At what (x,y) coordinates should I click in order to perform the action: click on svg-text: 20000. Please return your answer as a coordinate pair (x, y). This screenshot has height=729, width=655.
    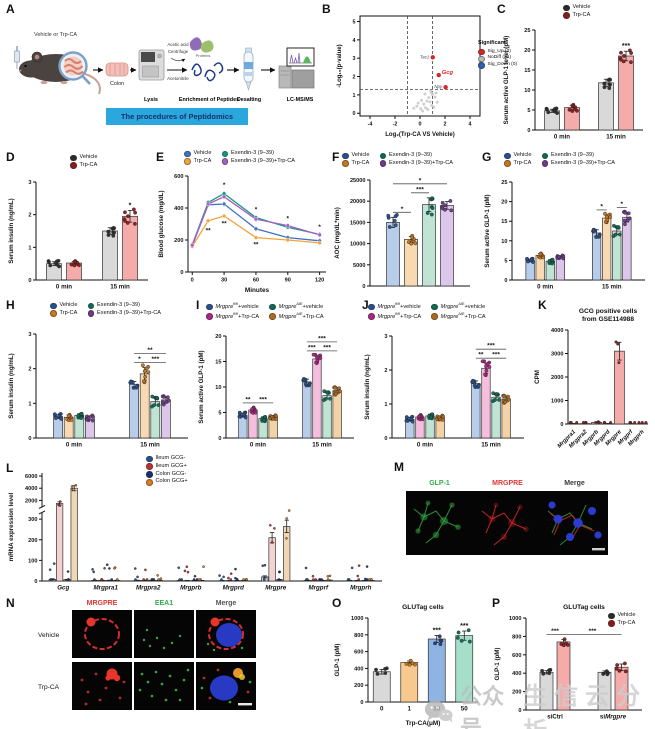
    Looking at the image, I should click on (358, 202).